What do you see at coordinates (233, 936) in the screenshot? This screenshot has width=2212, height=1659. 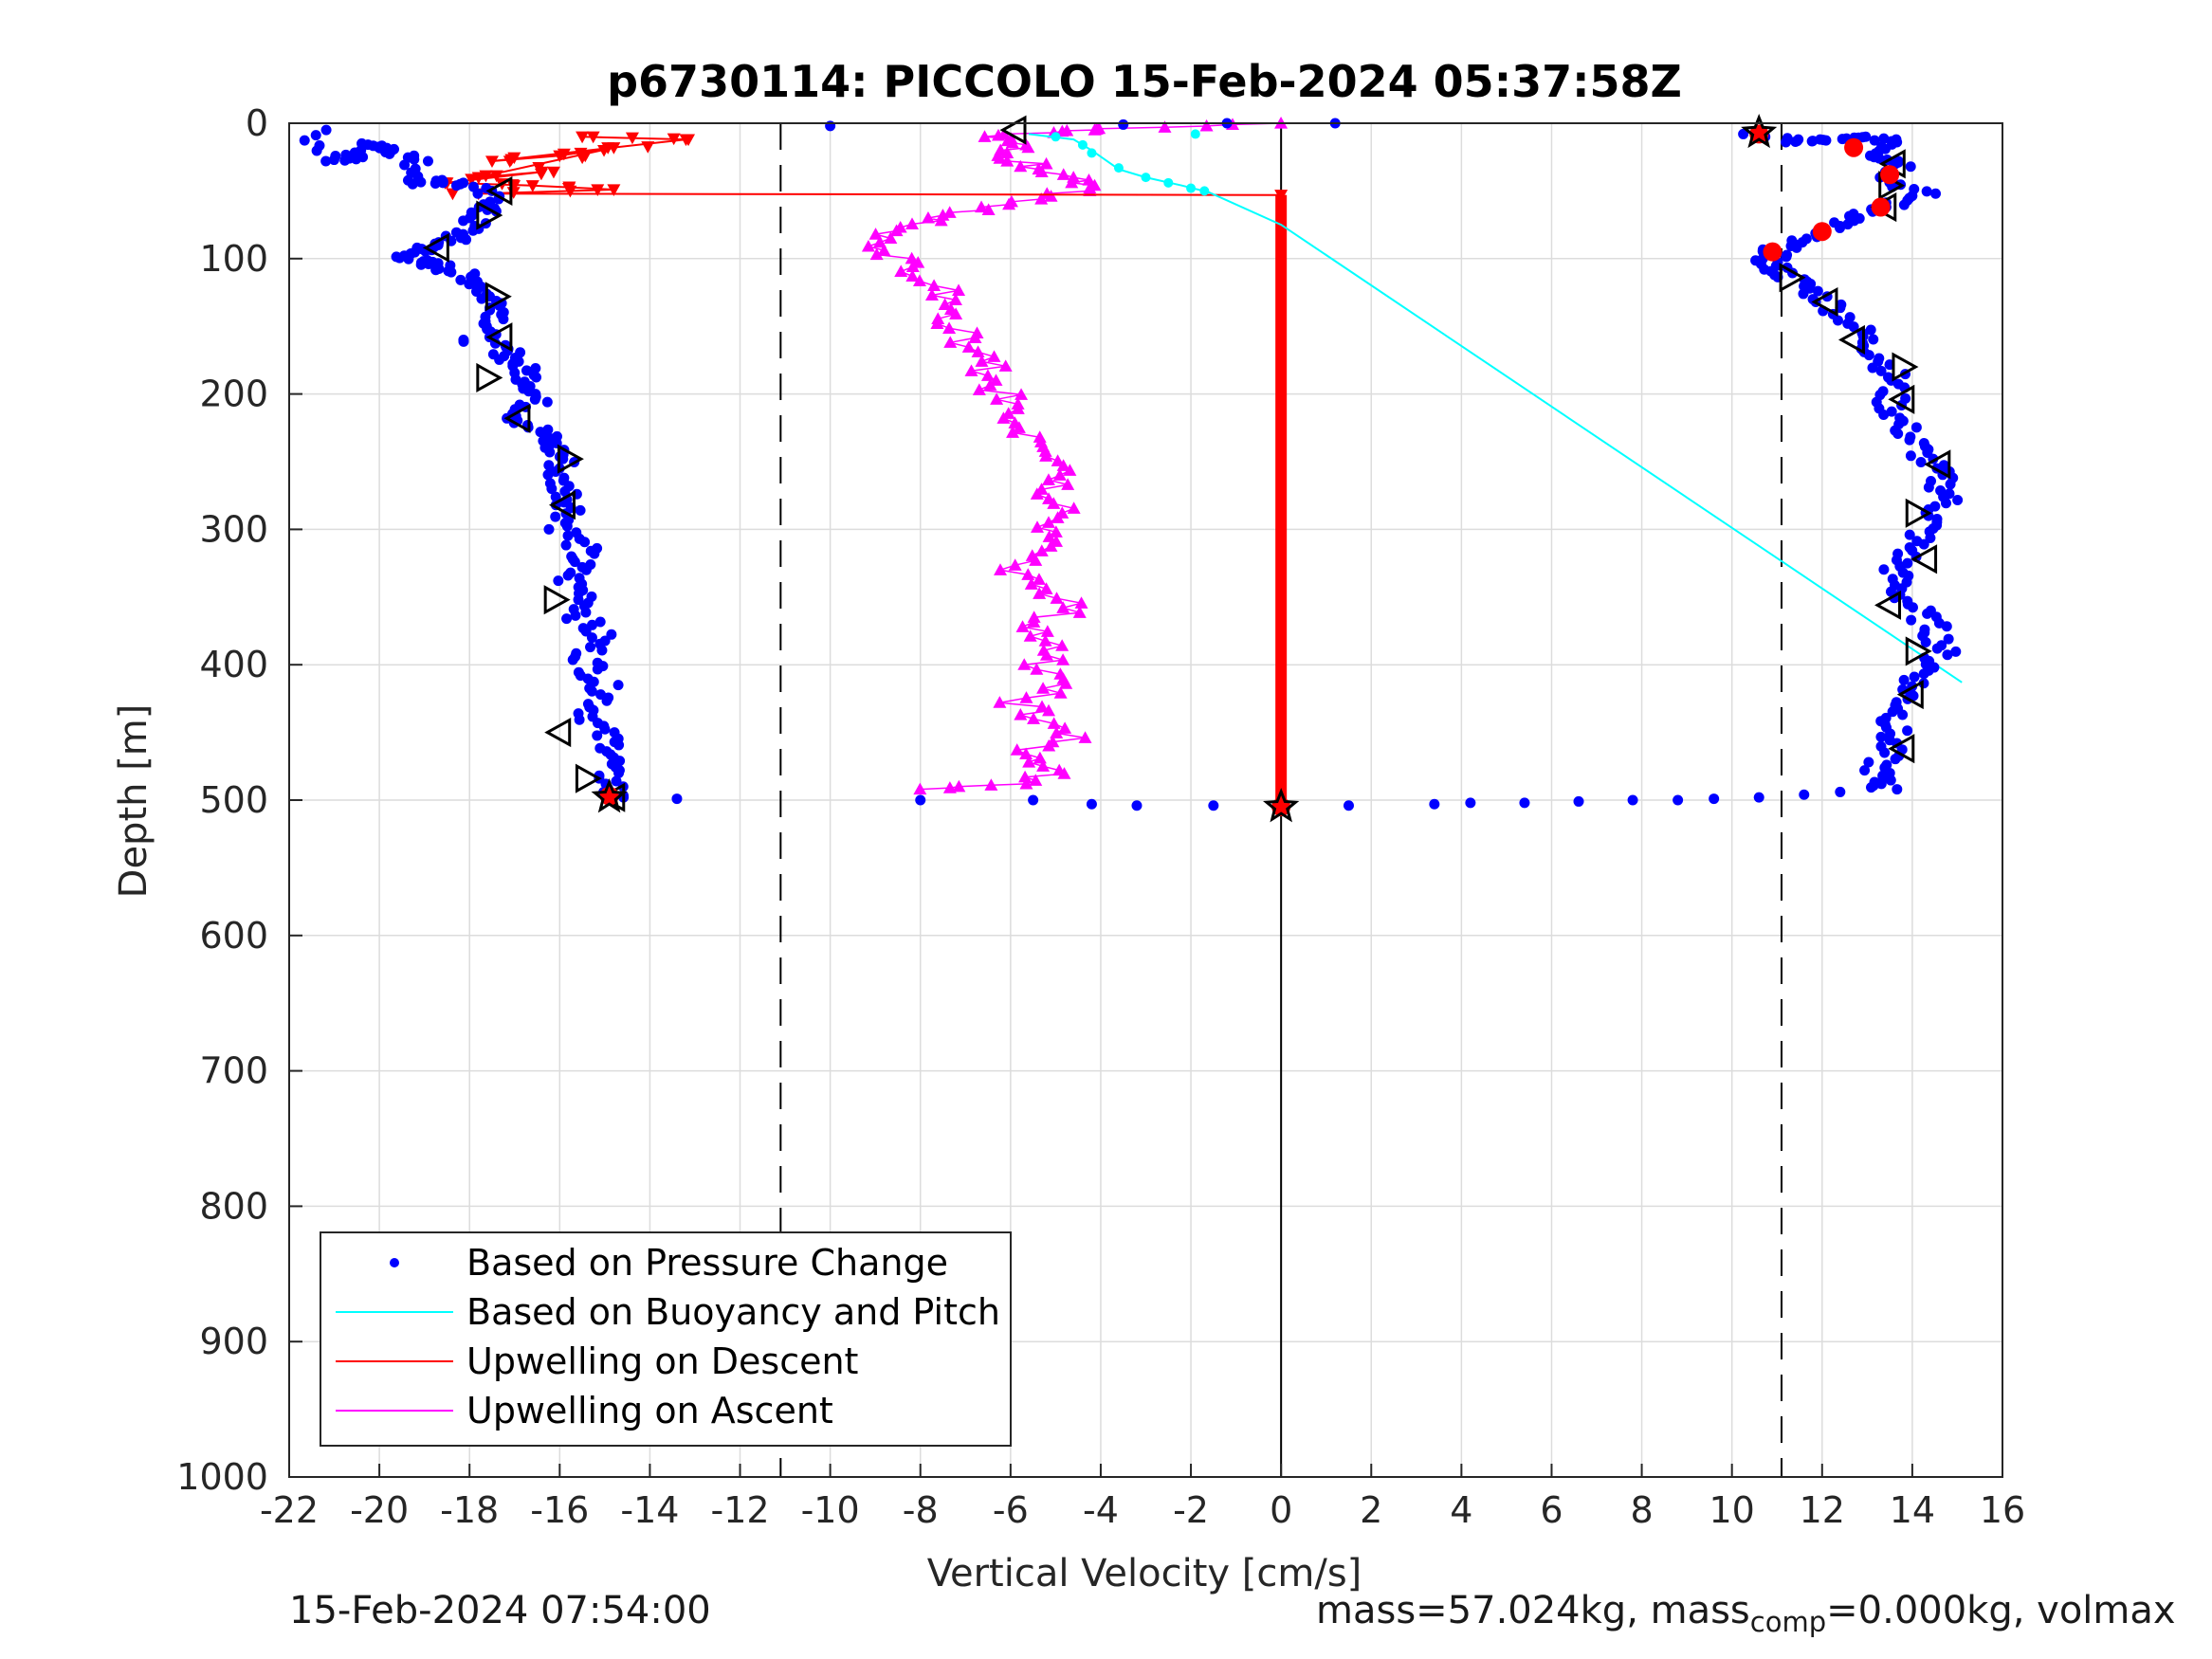 I see `y-tick-label: 600` at bounding box center [233, 936].